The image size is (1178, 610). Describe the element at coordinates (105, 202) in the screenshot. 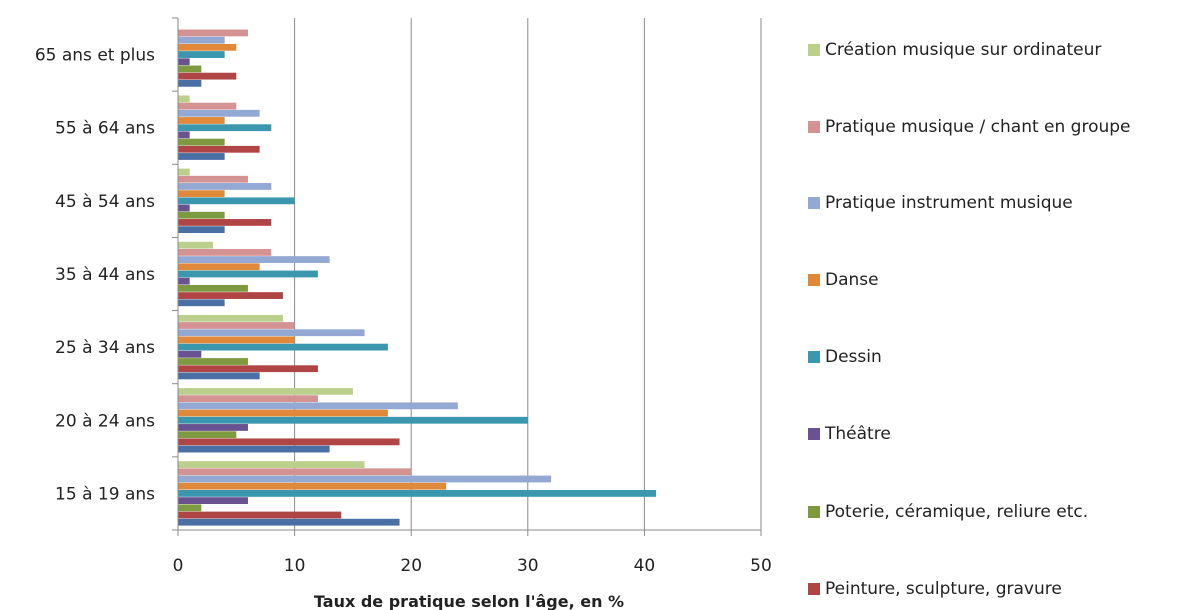

I see `y-tick-label: 45 à 54 ans` at that location.